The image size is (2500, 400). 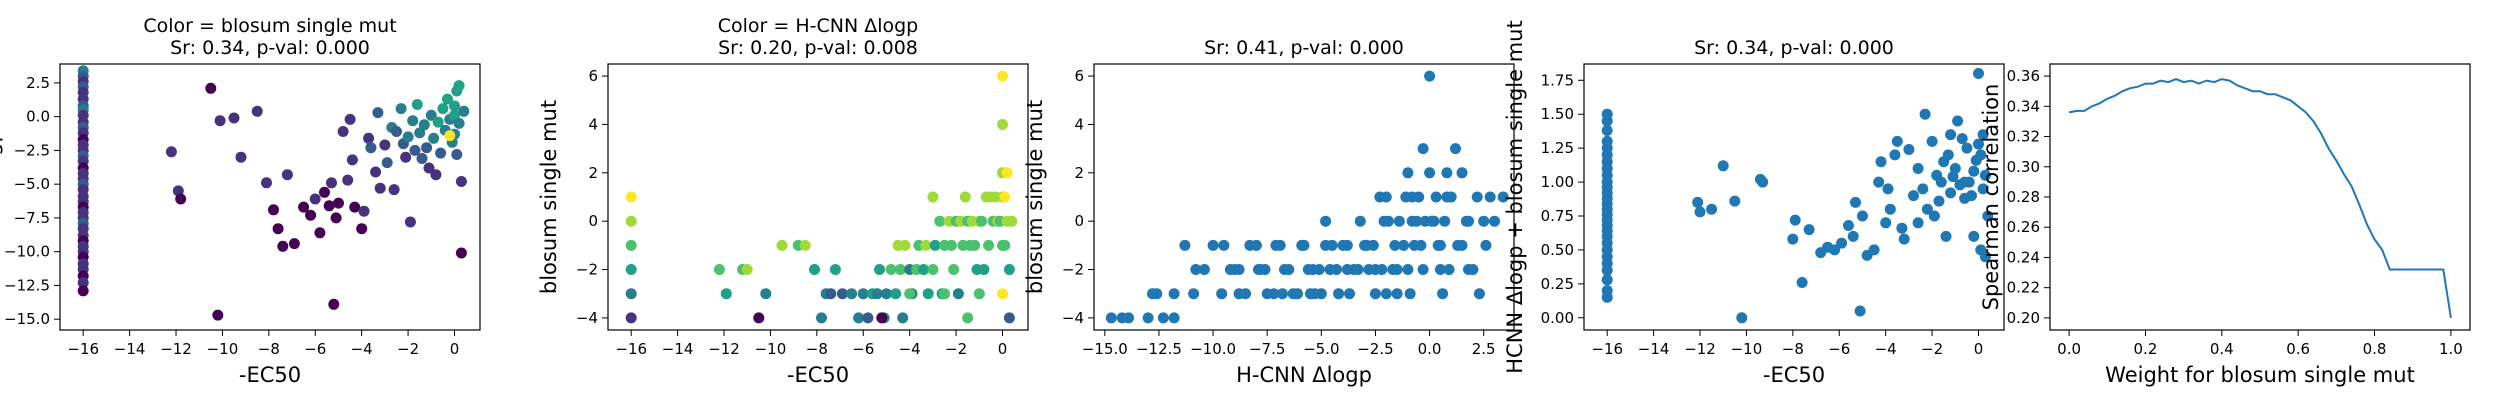 I want to click on x-tick-label: −16, so click(x=1607, y=349).